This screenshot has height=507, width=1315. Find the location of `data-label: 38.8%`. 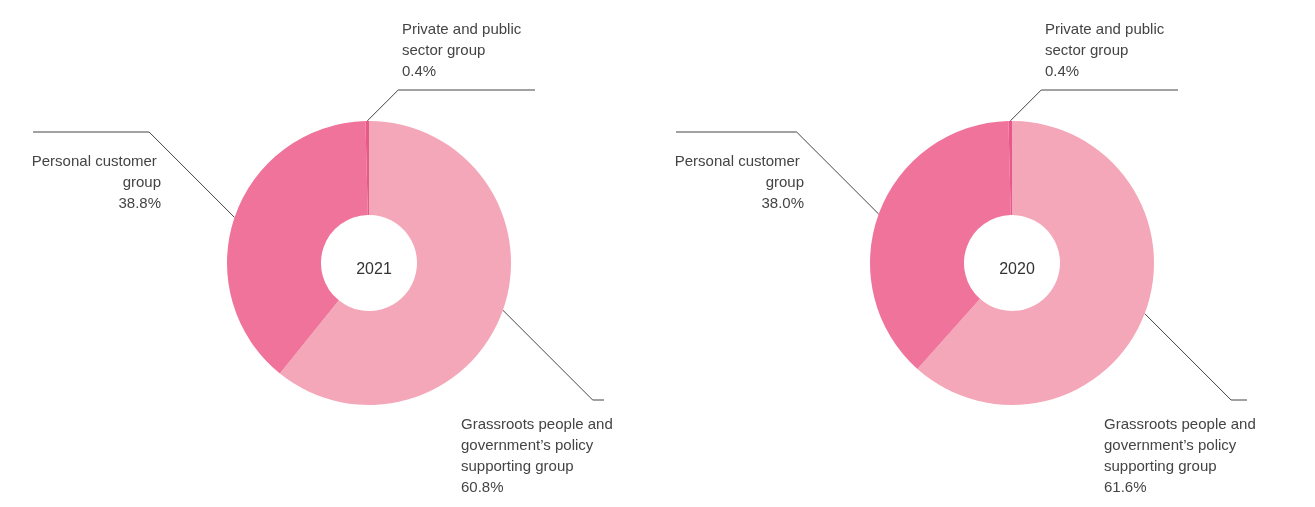

data-label: 38.8% is located at coordinates (139, 202).